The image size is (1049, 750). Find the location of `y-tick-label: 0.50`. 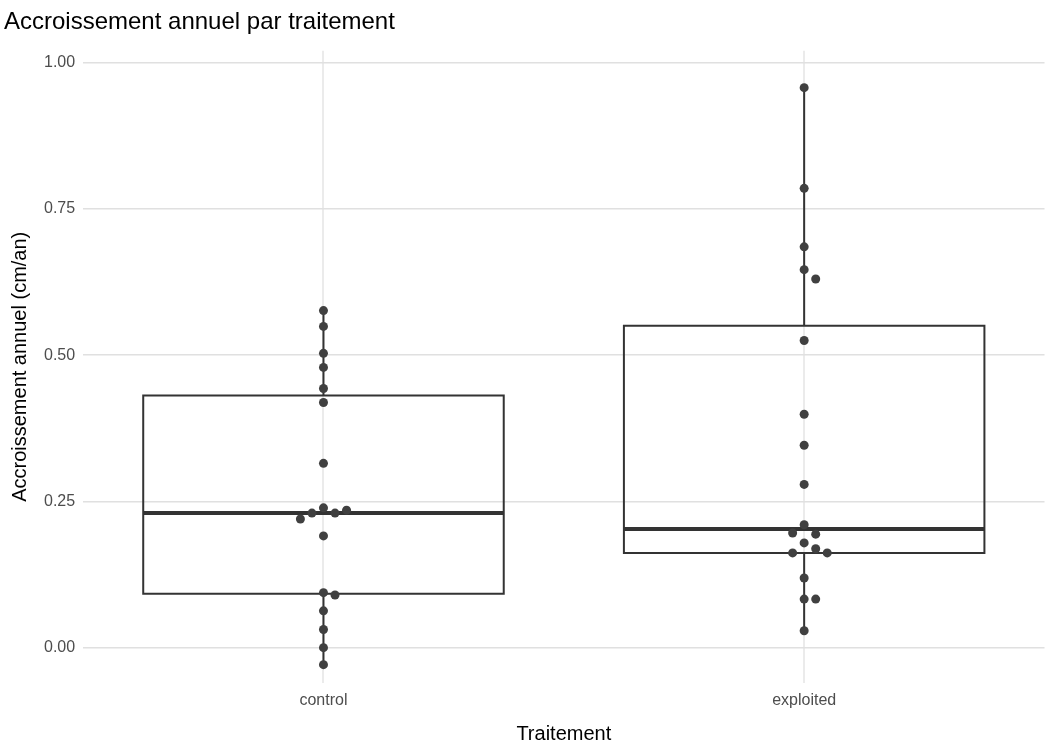

y-tick-label: 0.50 is located at coordinates (60, 354).